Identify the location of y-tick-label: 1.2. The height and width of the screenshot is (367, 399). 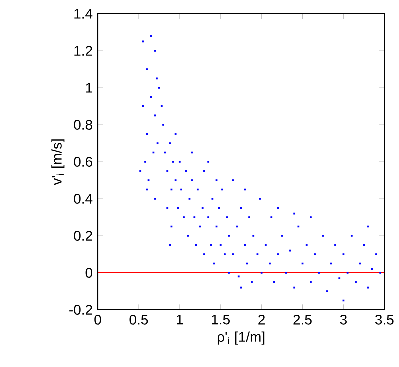
(83, 51).